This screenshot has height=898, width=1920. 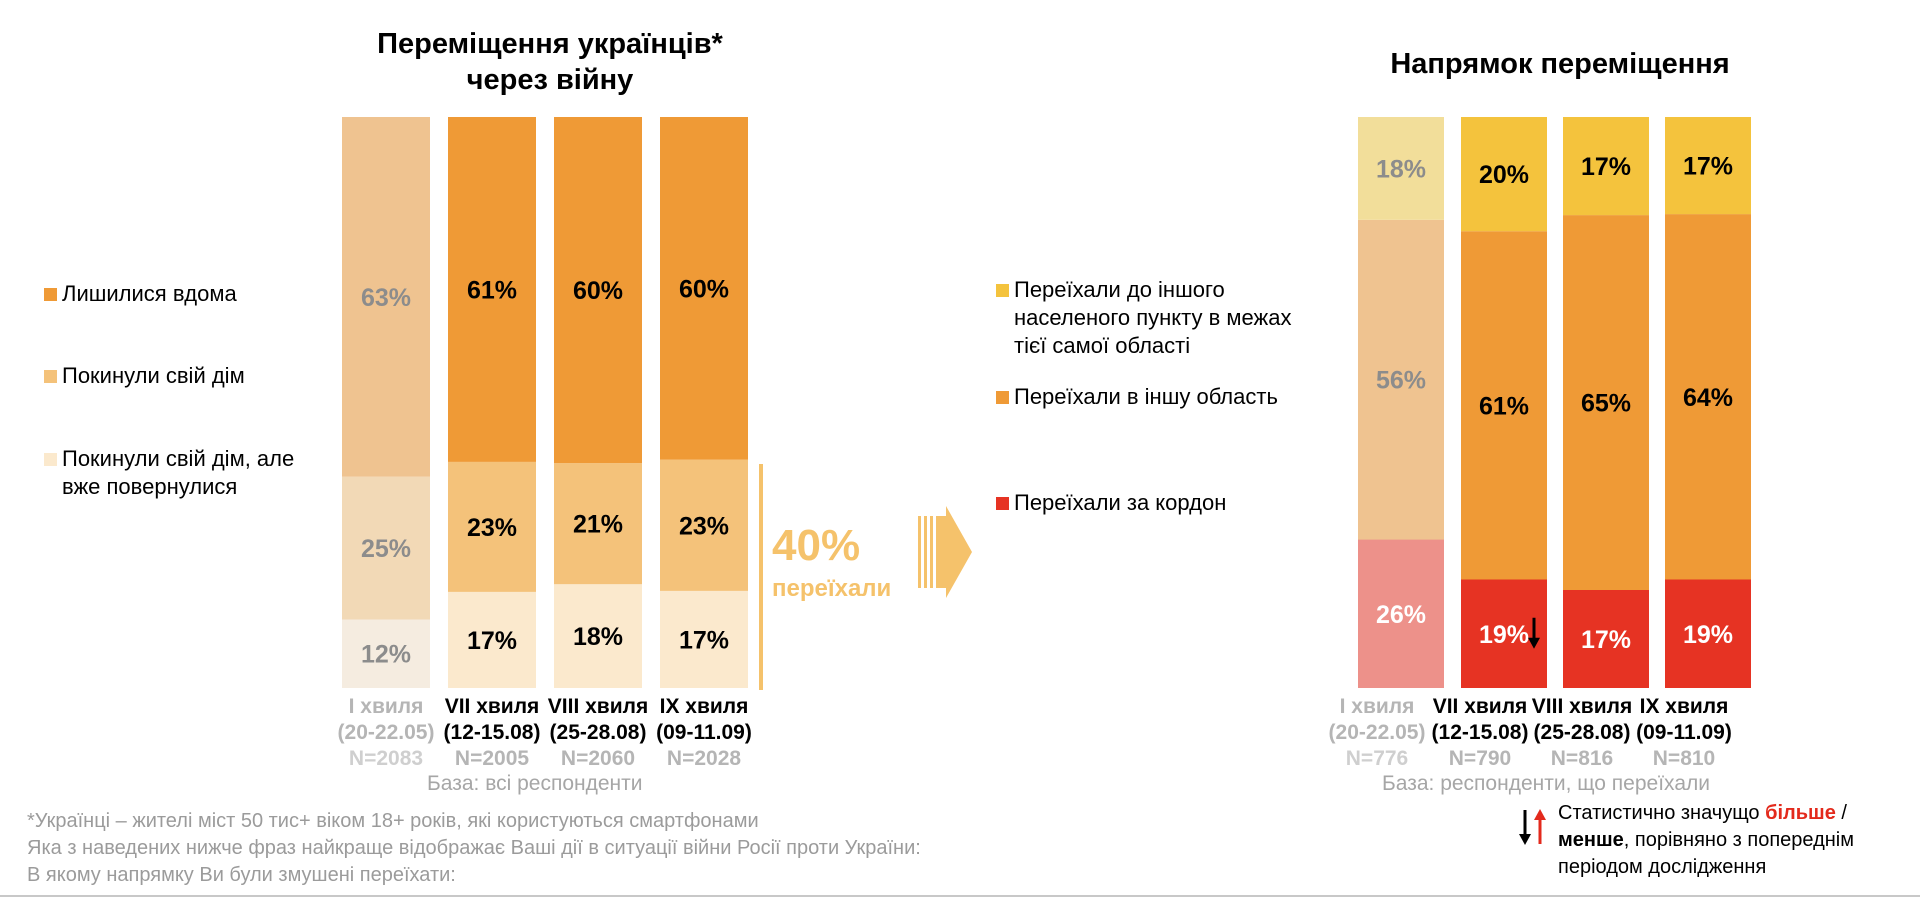 What do you see at coordinates (1146, 396) in the screenshot?
I see `legend-label: Переїхали в іншу область` at bounding box center [1146, 396].